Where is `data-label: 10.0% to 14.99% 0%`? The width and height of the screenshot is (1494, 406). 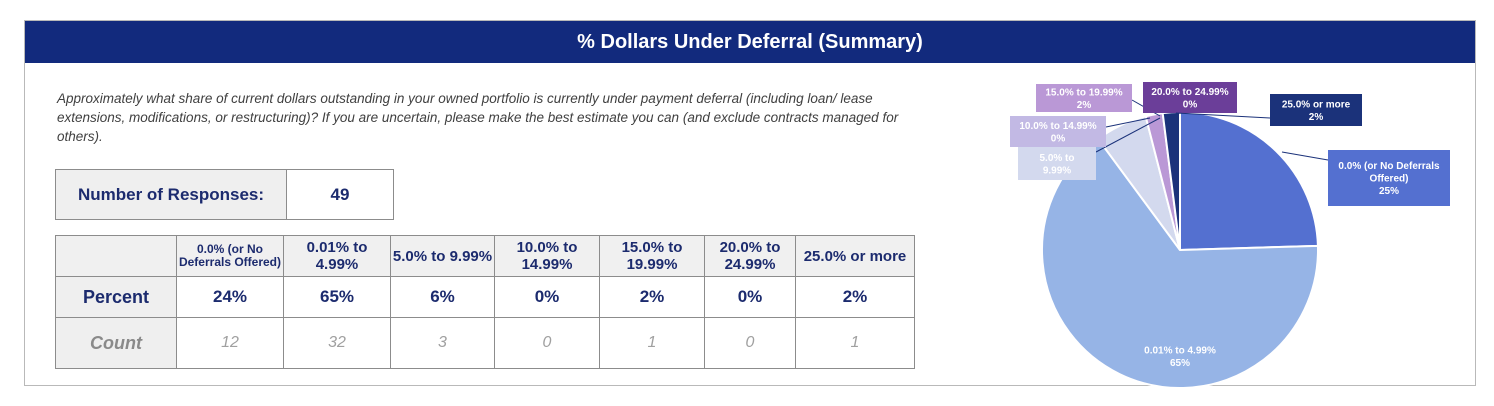 data-label: 10.0% to 14.99% 0% is located at coordinates (1057, 133).